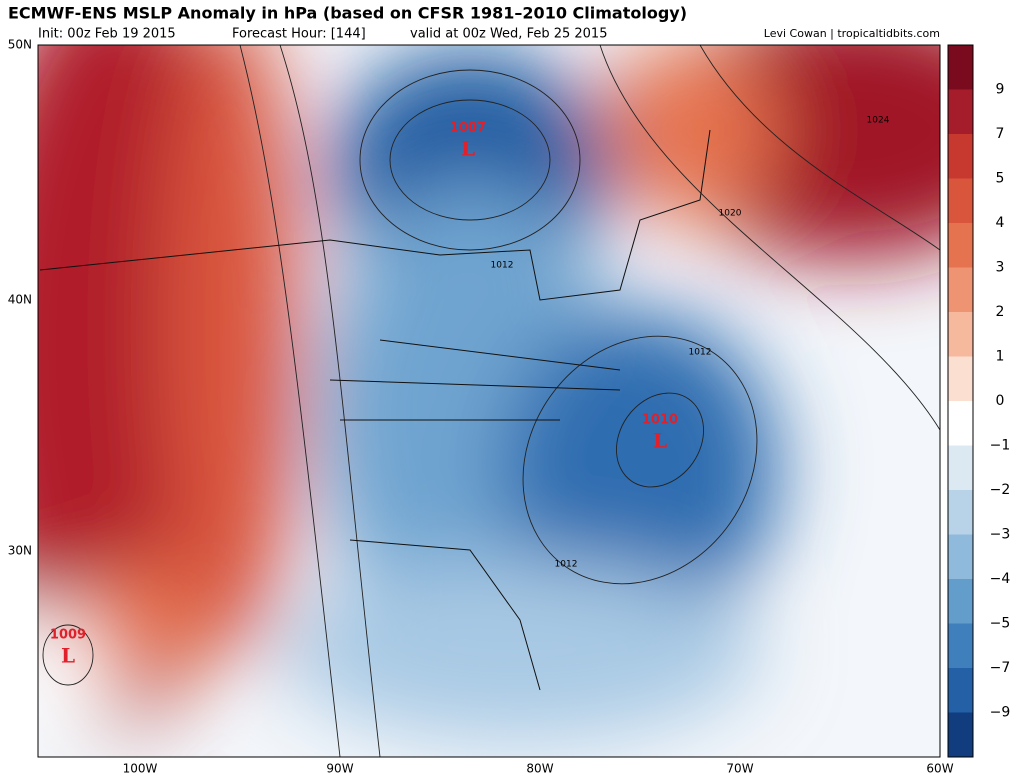 The width and height of the screenshot is (1024, 780). Describe the element at coordinates (852, 33) in the screenshot. I see `credit: Levi Cowan | tropicaltidbits.com` at that location.